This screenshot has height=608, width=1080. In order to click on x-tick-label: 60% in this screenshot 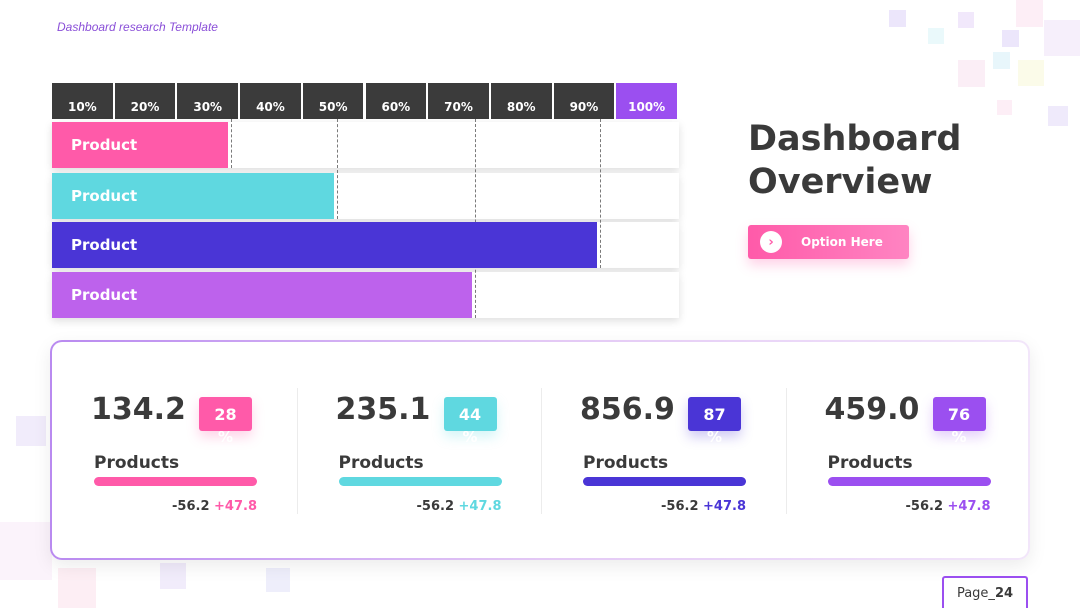, I will do `click(396, 101)`.